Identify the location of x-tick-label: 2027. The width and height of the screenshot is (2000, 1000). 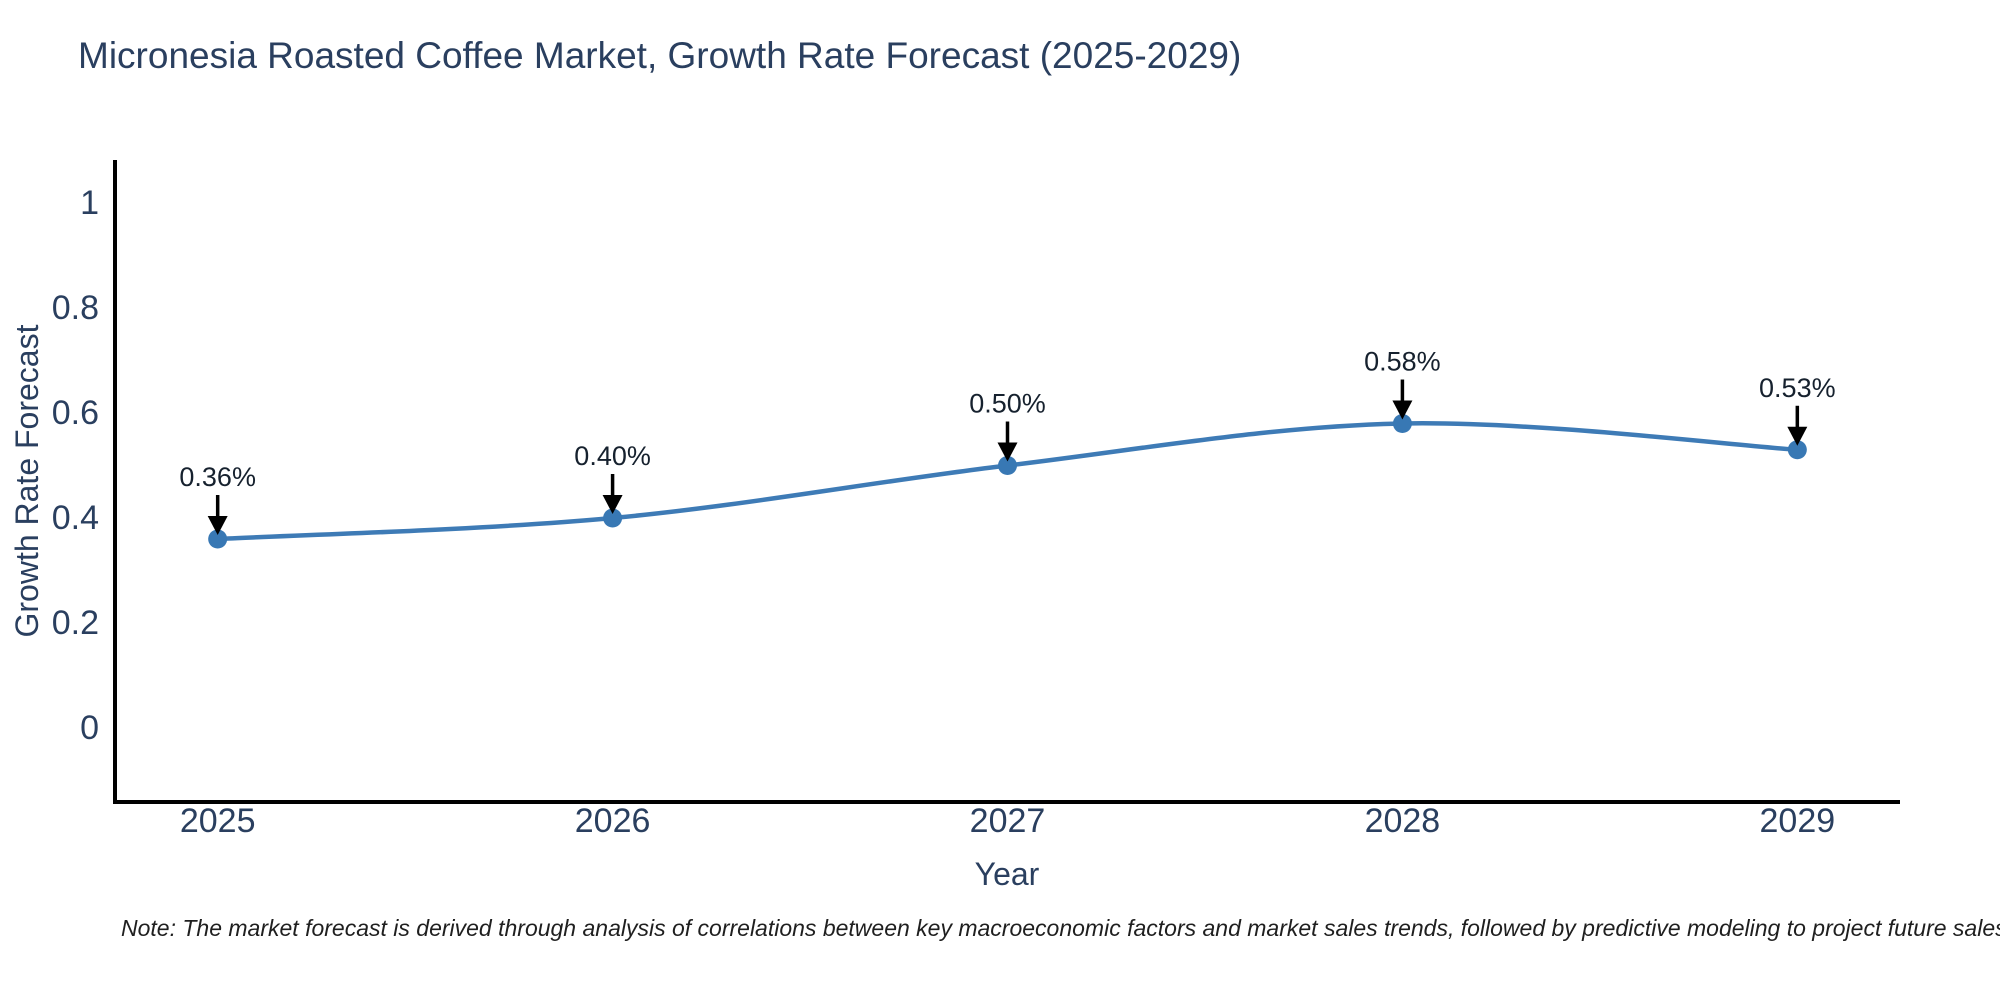
(1008, 821).